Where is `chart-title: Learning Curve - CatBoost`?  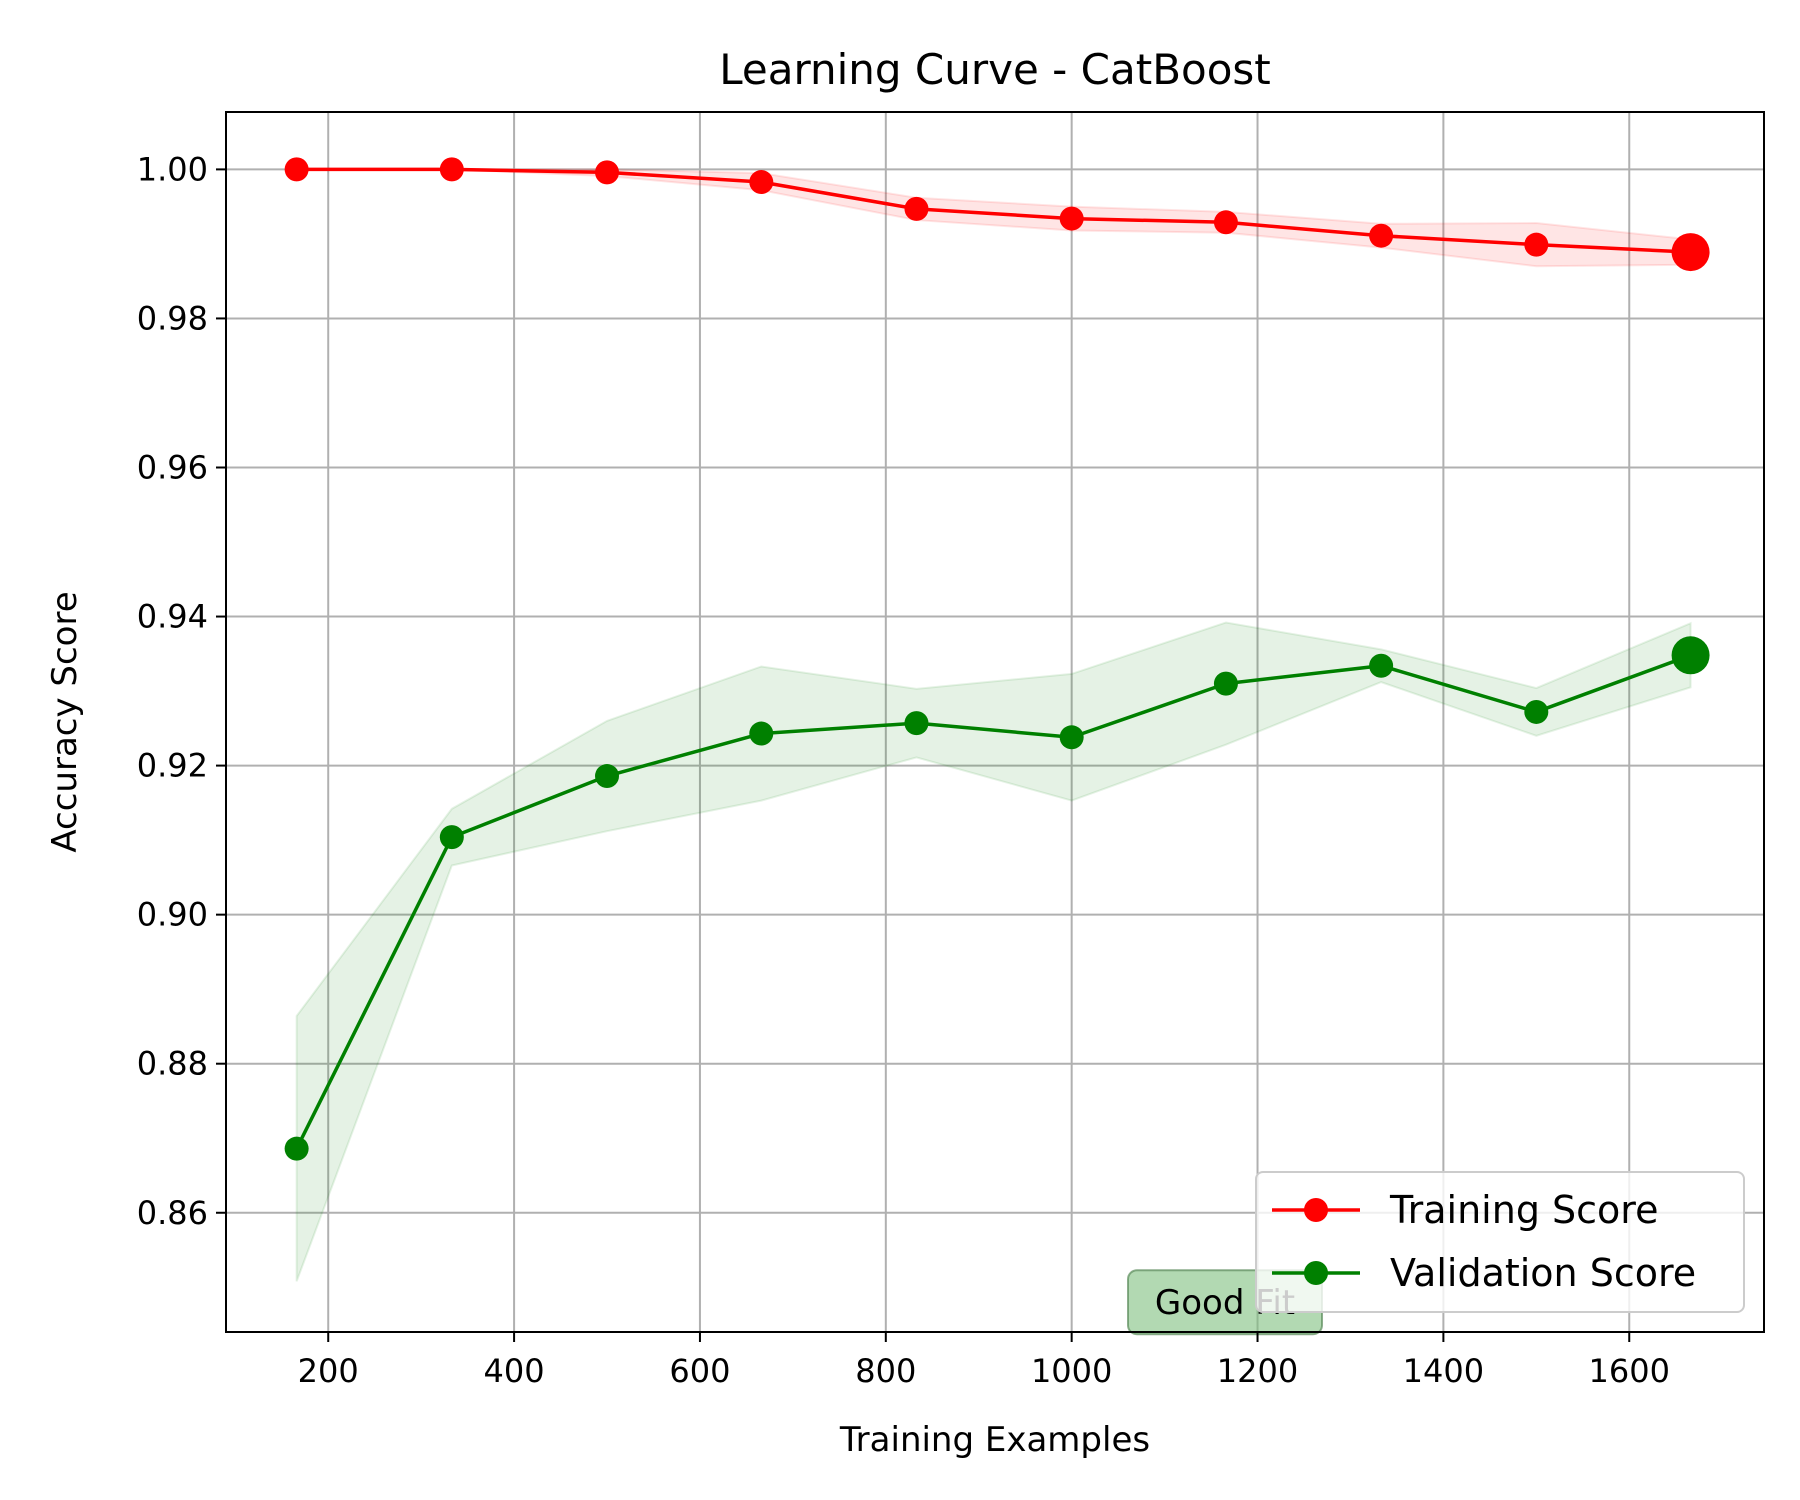 chart-title: Learning Curve - CatBoost is located at coordinates (995, 69).